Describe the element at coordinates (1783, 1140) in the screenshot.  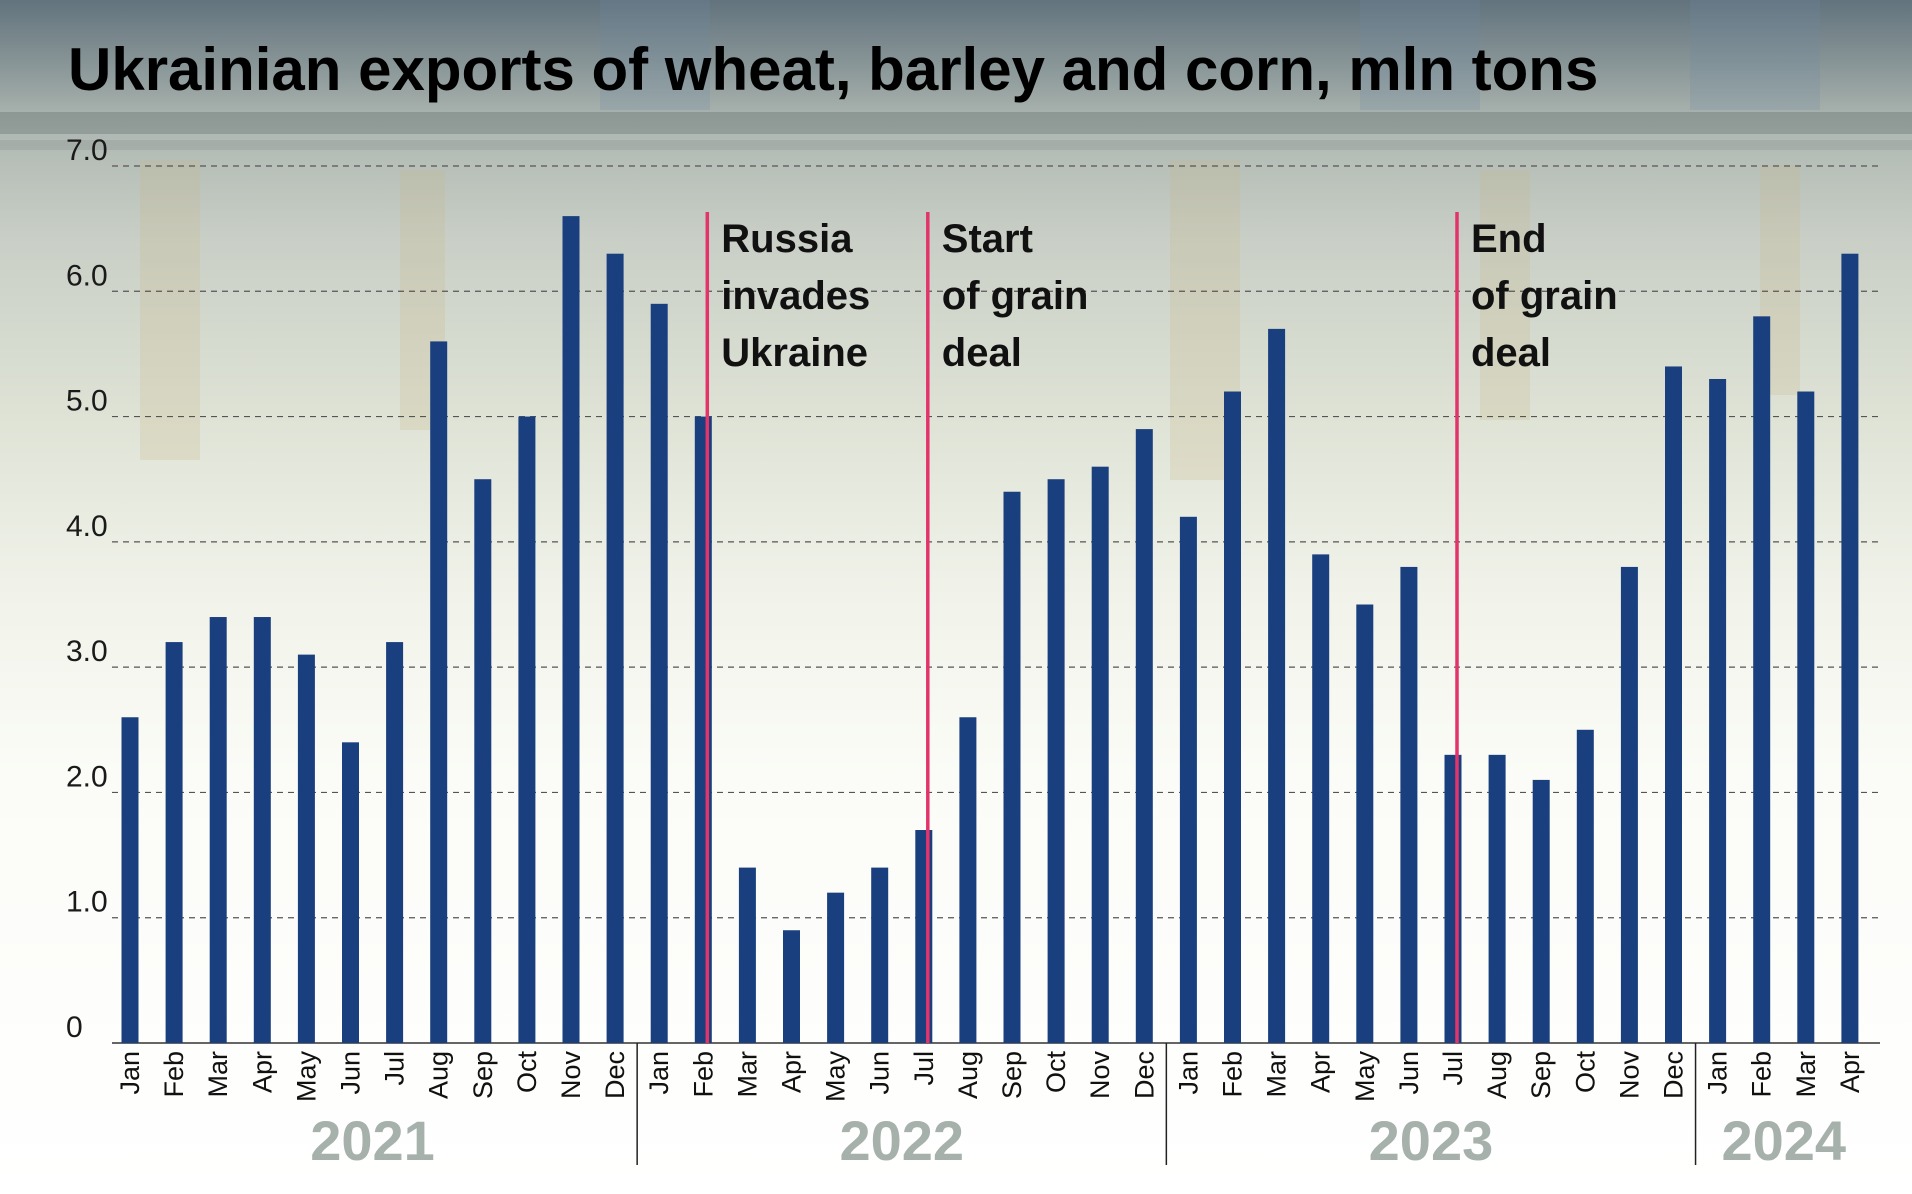
I see `year-label: 2024` at that location.